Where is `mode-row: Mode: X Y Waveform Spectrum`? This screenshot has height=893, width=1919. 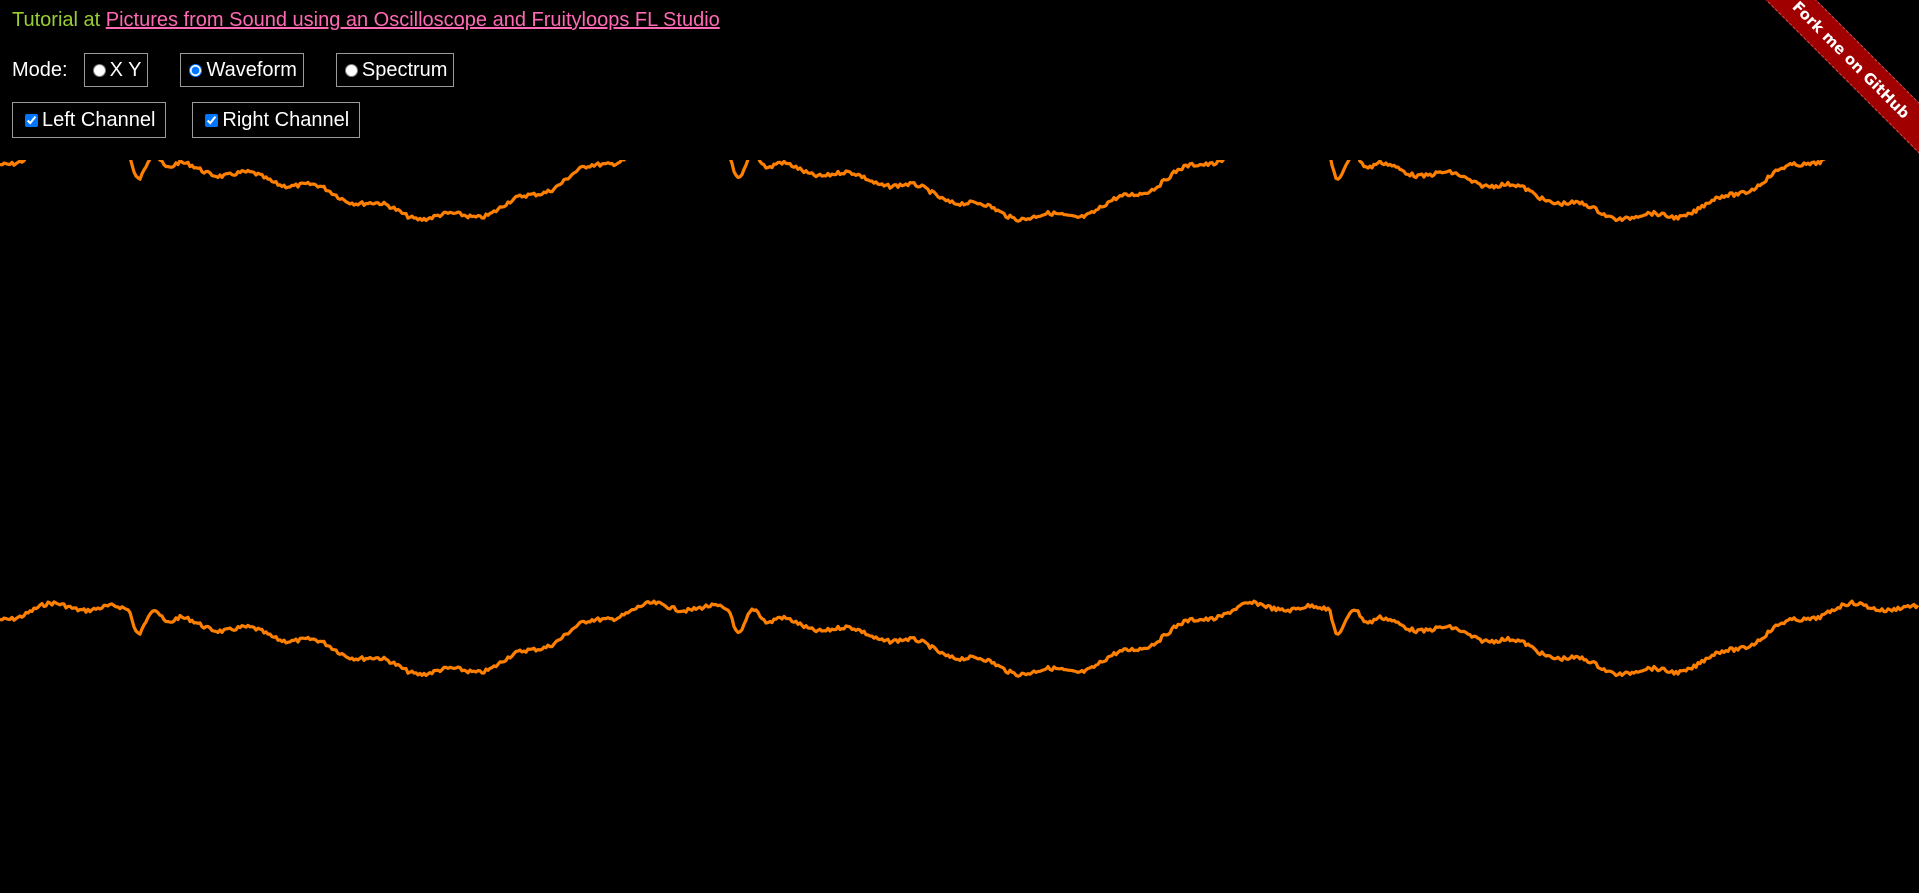 mode-row: Mode: X Y Waveform Spectrum is located at coordinates (249, 70).